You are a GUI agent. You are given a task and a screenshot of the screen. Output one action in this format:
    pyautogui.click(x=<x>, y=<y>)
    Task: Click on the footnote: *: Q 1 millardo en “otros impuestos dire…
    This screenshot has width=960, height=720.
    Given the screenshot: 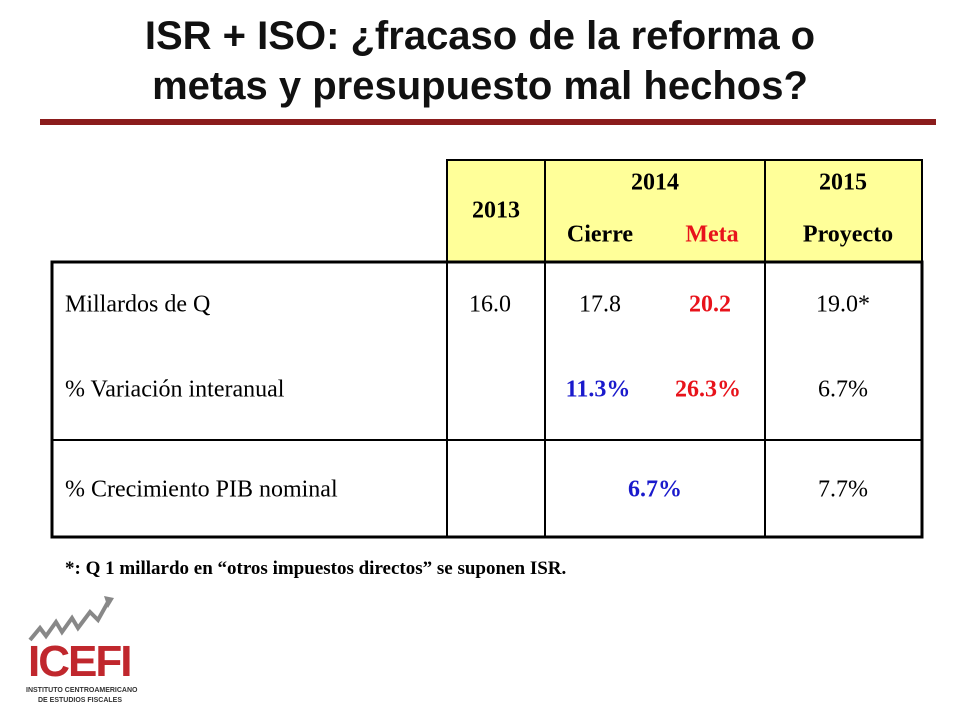 What is the action you would take?
    pyautogui.click(x=316, y=568)
    